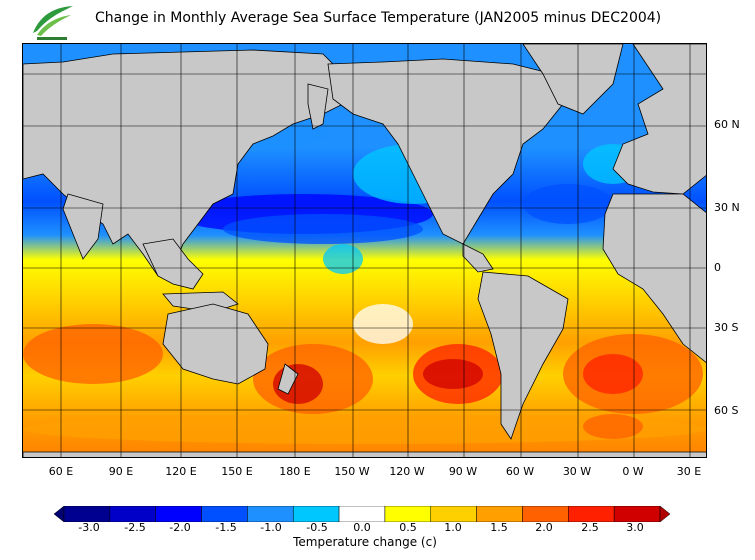  Describe the element at coordinates (689, 471) in the screenshot. I see `lon-label-30e: 30 E` at that location.